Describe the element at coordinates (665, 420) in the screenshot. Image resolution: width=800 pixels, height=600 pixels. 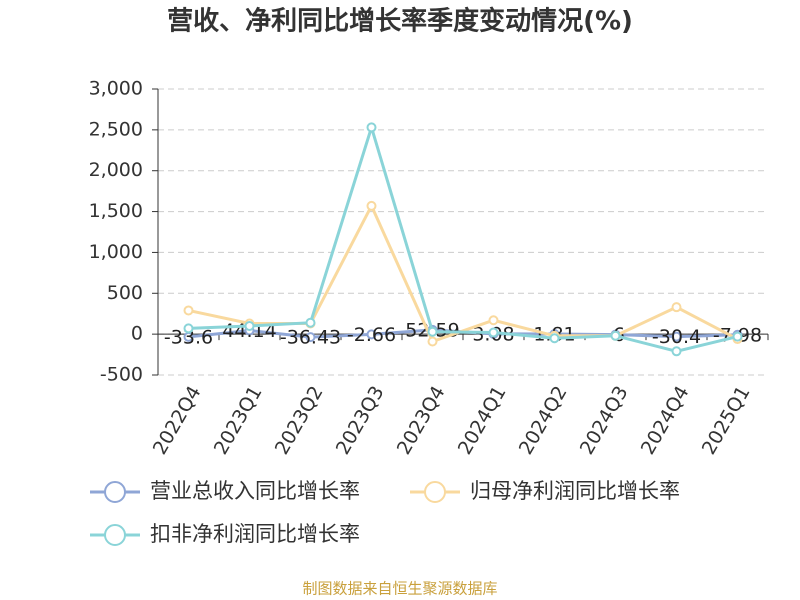
I see `x-tick-label: 2024Q4` at that location.